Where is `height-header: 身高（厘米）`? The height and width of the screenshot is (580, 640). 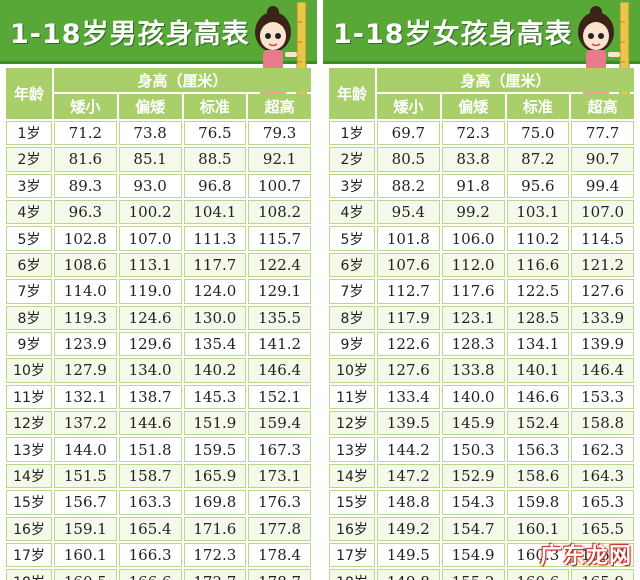 height-header: 身高（厘米） is located at coordinates (182, 80).